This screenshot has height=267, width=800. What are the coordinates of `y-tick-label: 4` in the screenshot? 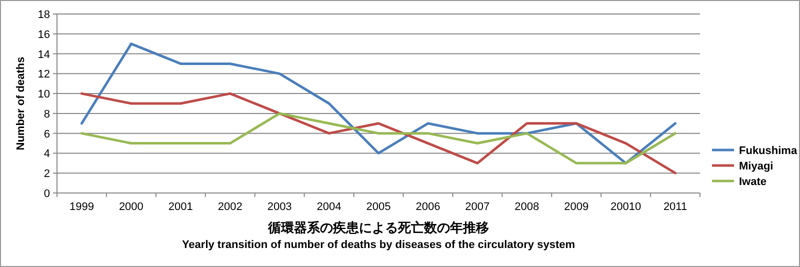 It's located at (47, 154).